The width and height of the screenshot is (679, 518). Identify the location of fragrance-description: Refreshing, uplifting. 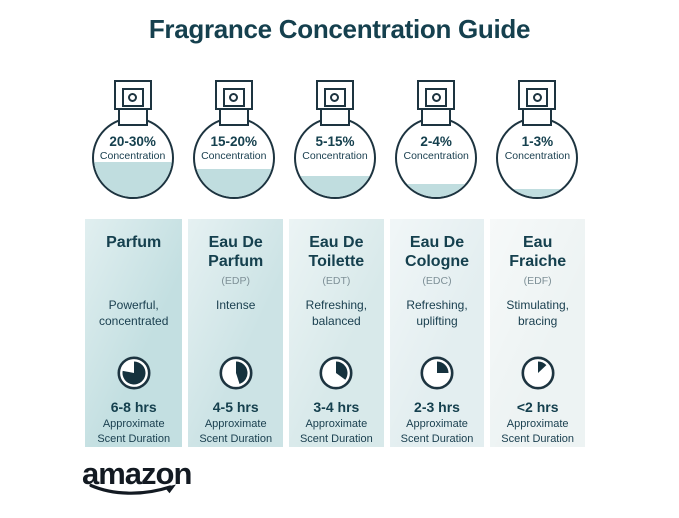
(437, 313).